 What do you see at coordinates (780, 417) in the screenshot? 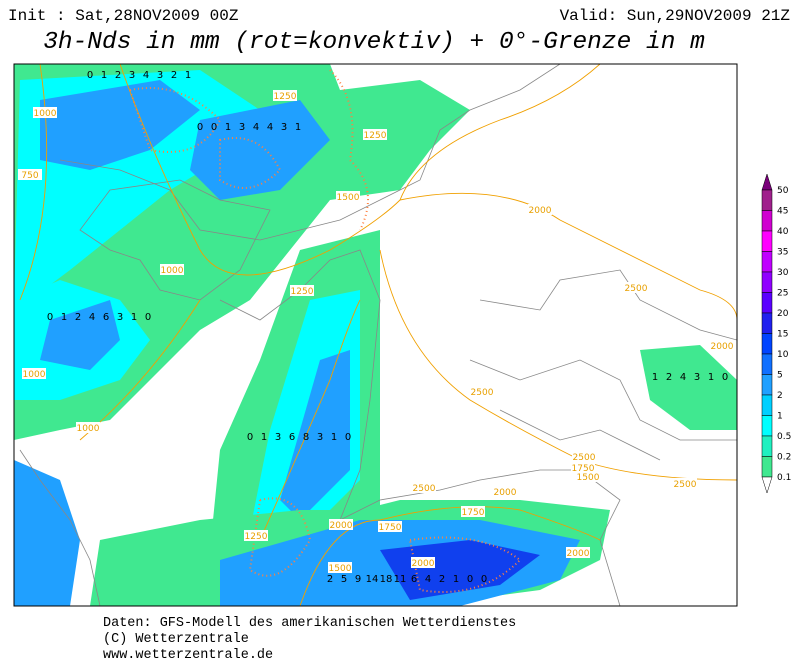
I see `colorbar-label: 1` at bounding box center [780, 417].